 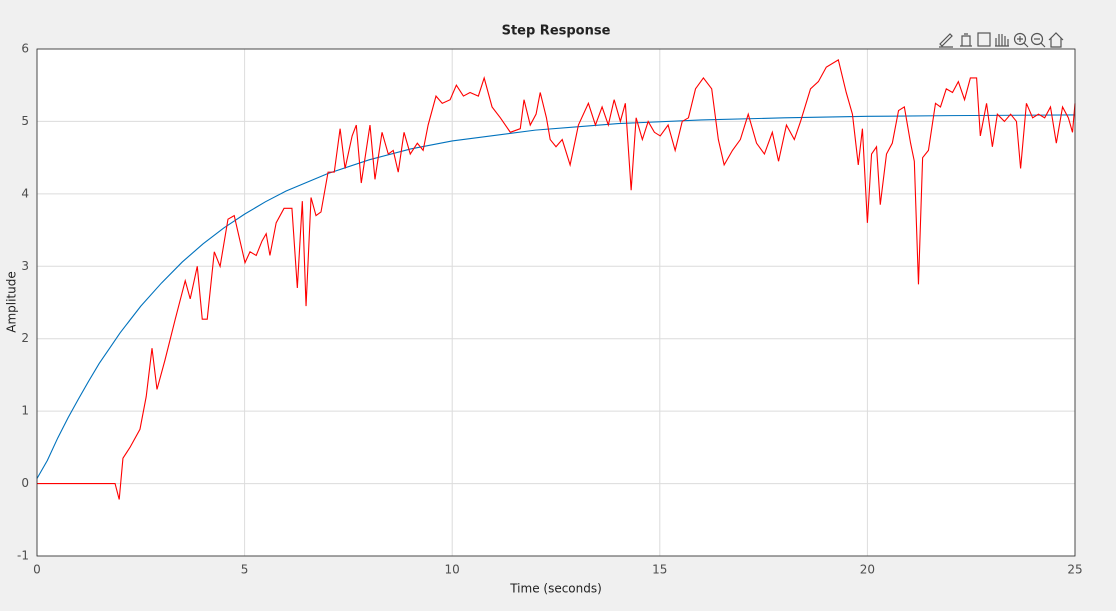 I want to click on toolbar, so click(x=1001, y=40).